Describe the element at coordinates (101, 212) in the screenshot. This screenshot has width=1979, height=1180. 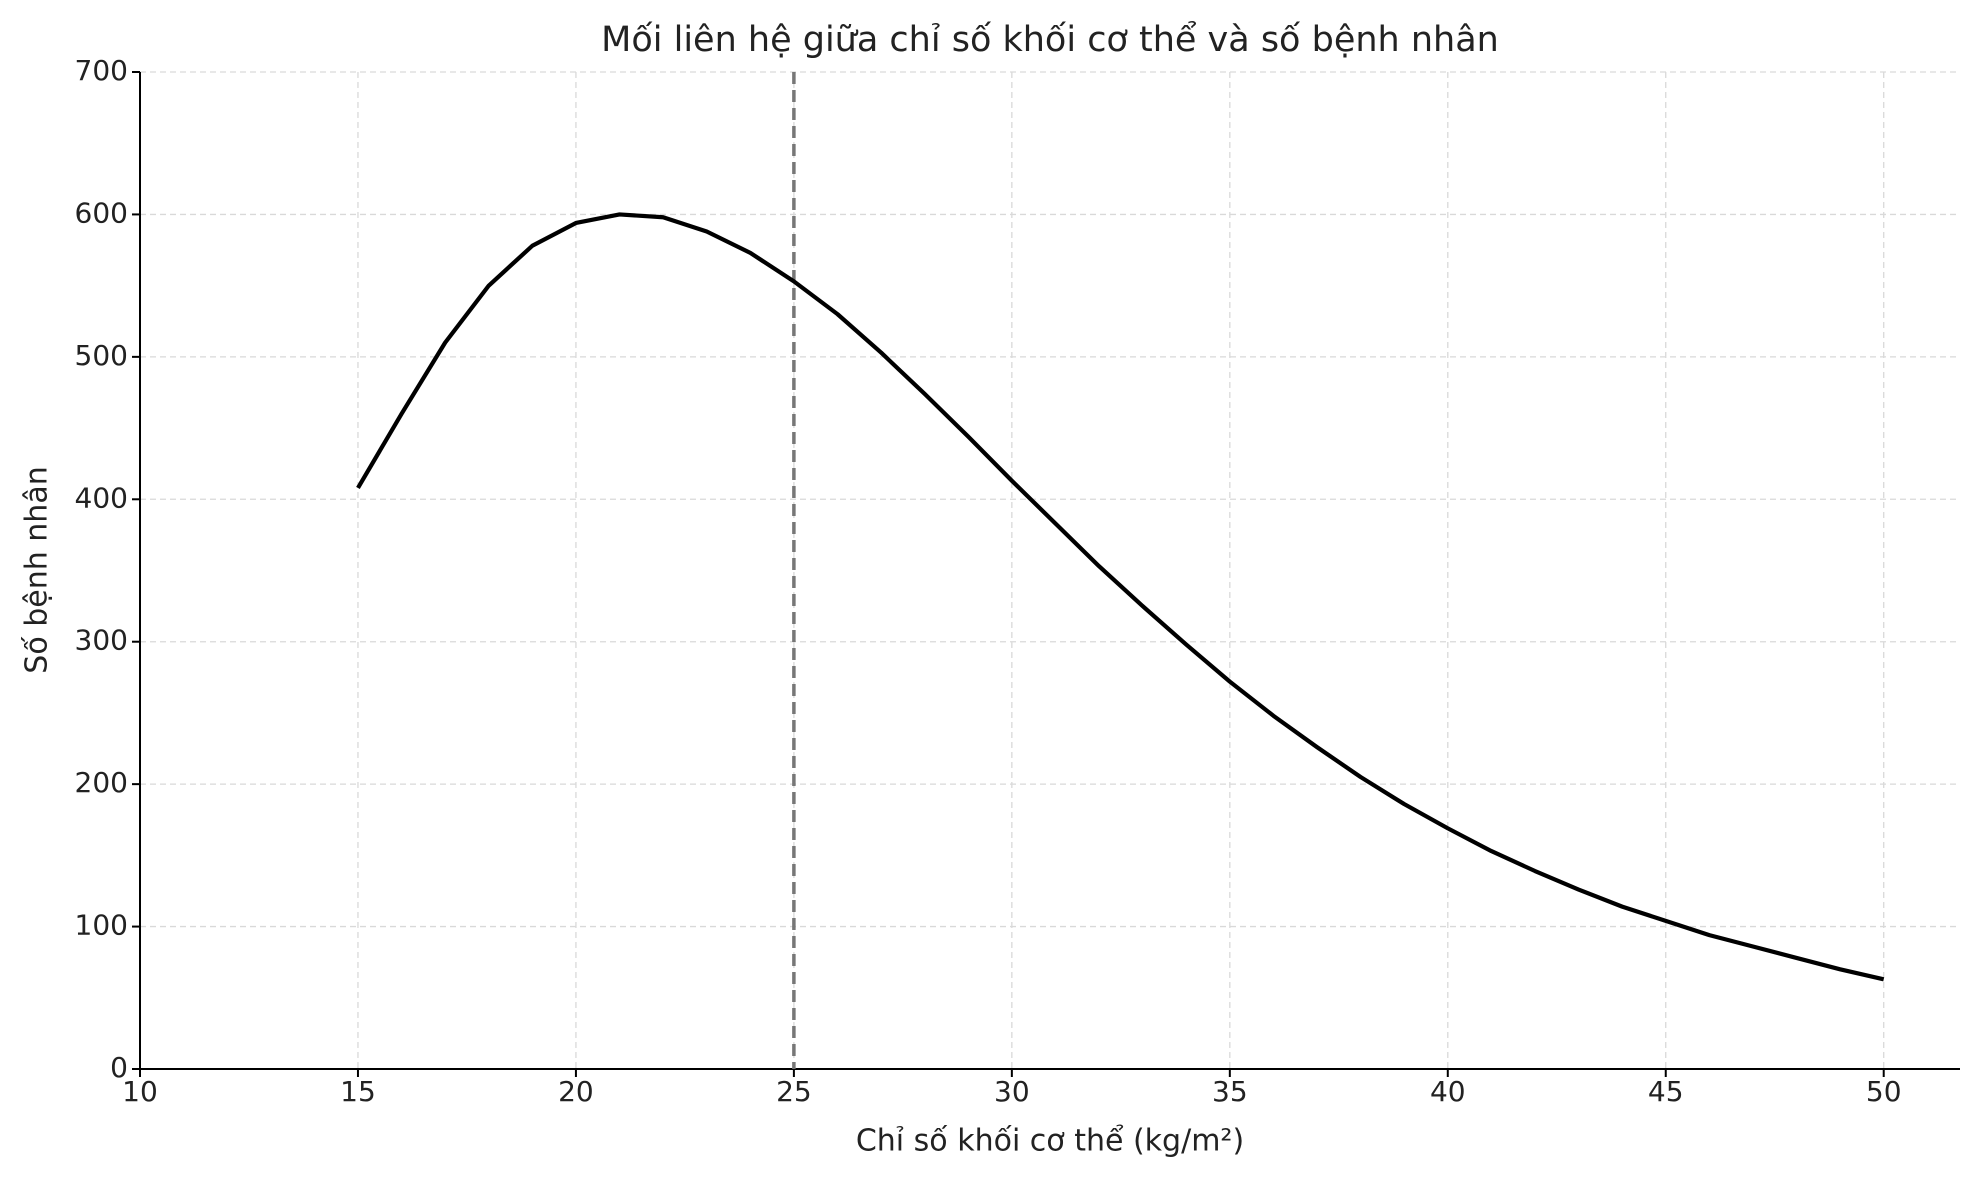
I see `y-tick-label: 600` at that location.